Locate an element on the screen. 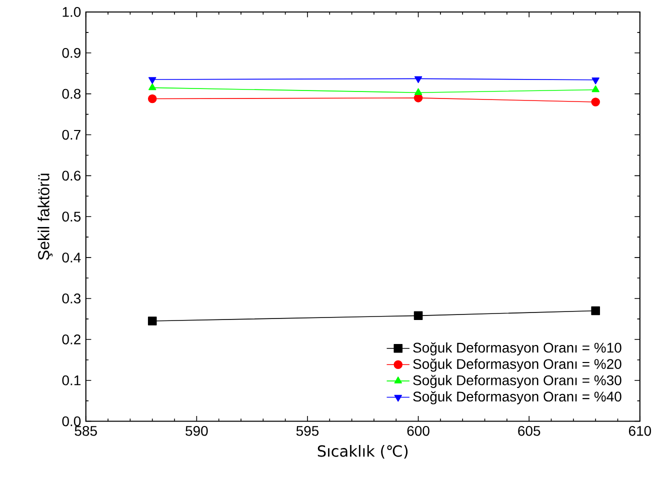  y-tick-label: 0.3 is located at coordinates (71, 298).